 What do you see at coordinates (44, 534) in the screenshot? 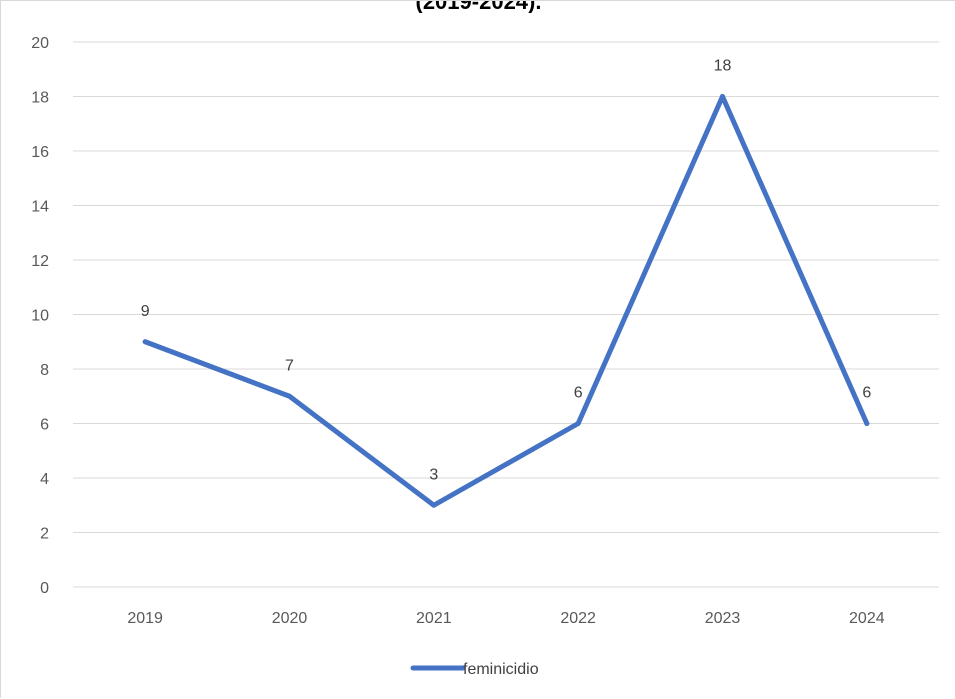
I see `y-tick-label: 2` at bounding box center [44, 534].